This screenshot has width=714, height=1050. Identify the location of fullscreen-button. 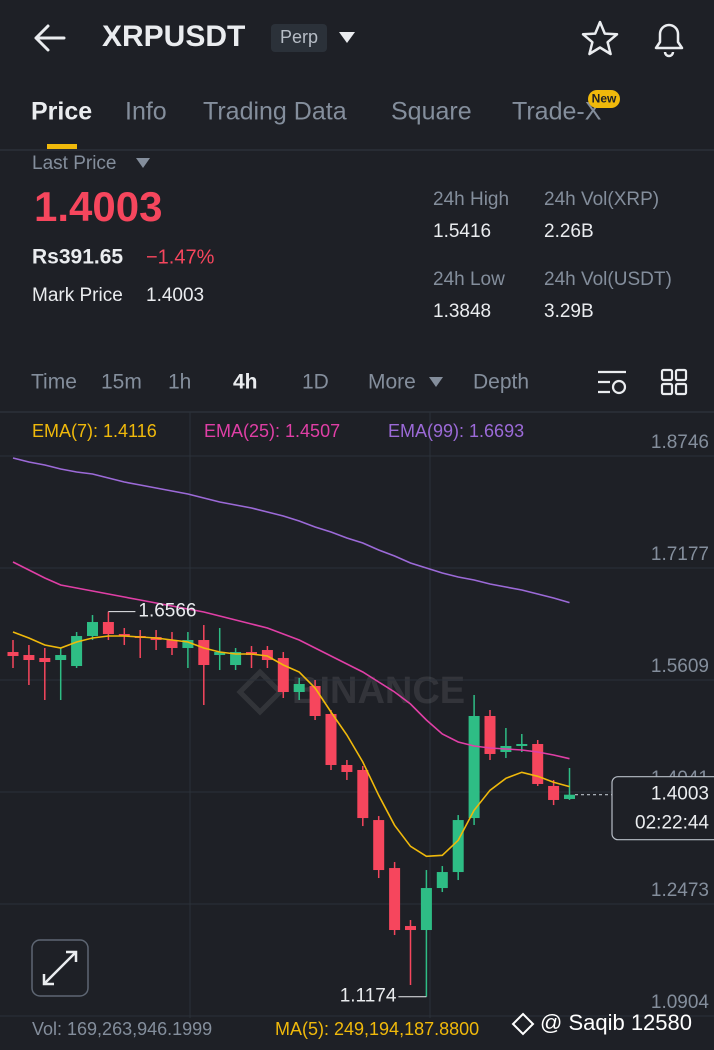
(60, 968).